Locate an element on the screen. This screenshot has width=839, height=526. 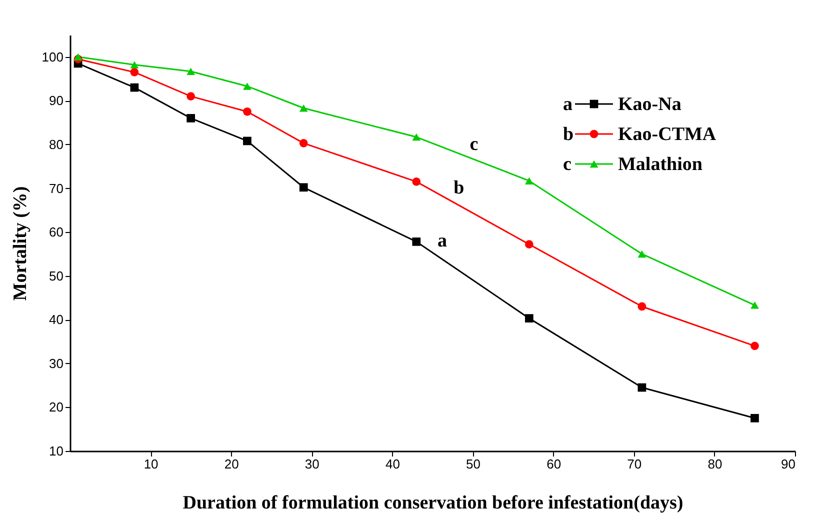
text: b is located at coordinates (568, 134).